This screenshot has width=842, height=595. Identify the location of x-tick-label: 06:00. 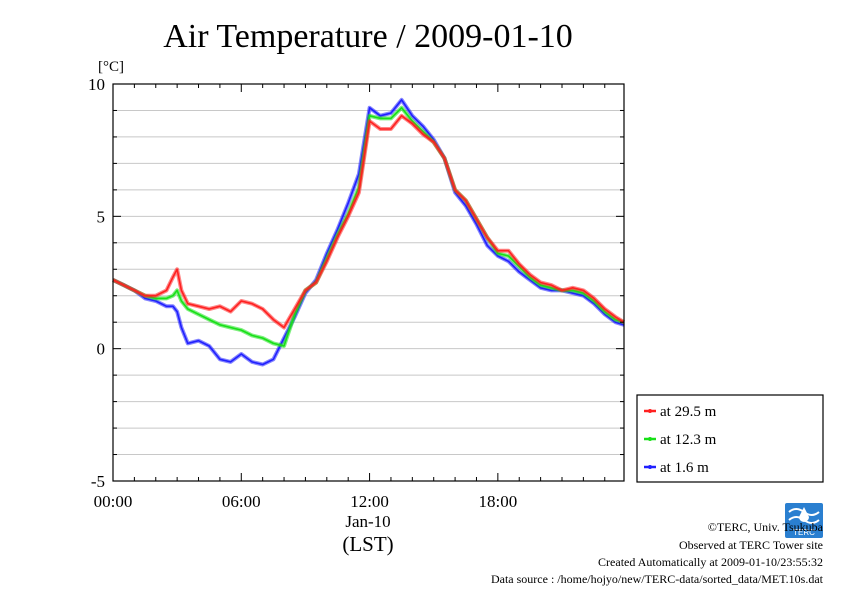
(241, 501).